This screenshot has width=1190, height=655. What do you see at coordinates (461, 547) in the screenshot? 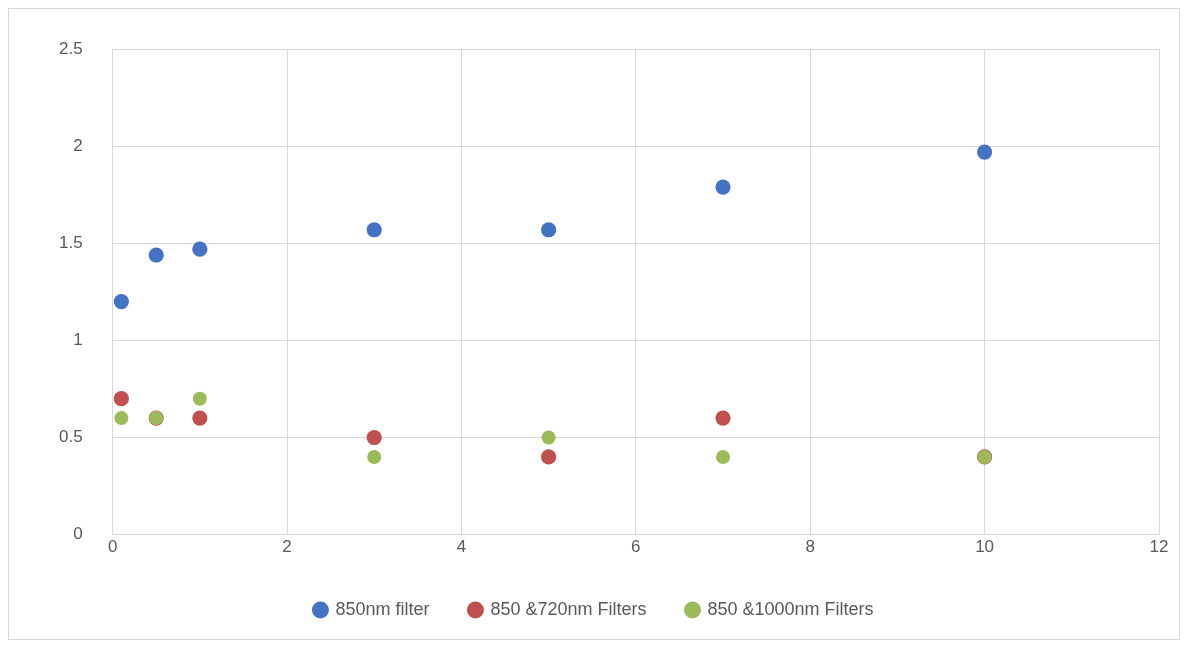
I see `x-tick-label: 4` at bounding box center [461, 547].